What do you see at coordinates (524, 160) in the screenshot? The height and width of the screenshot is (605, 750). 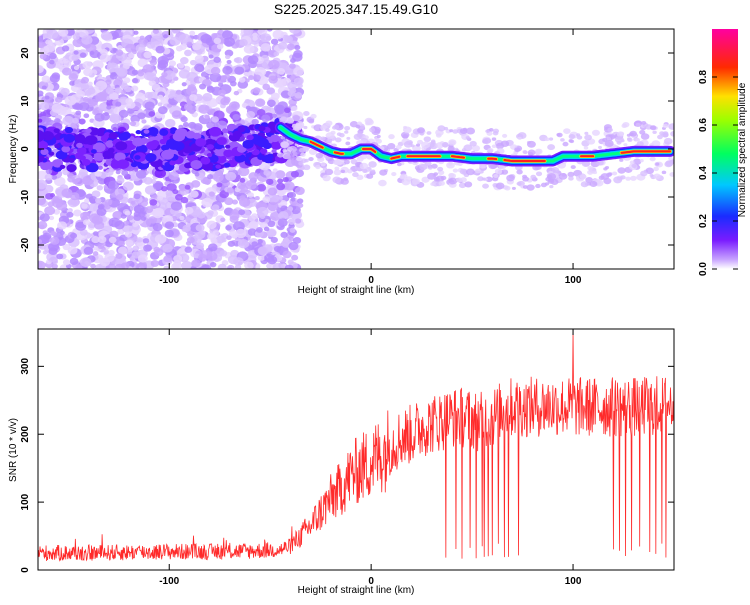 I see `spectrogram-trace-red` at bounding box center [524, 160].